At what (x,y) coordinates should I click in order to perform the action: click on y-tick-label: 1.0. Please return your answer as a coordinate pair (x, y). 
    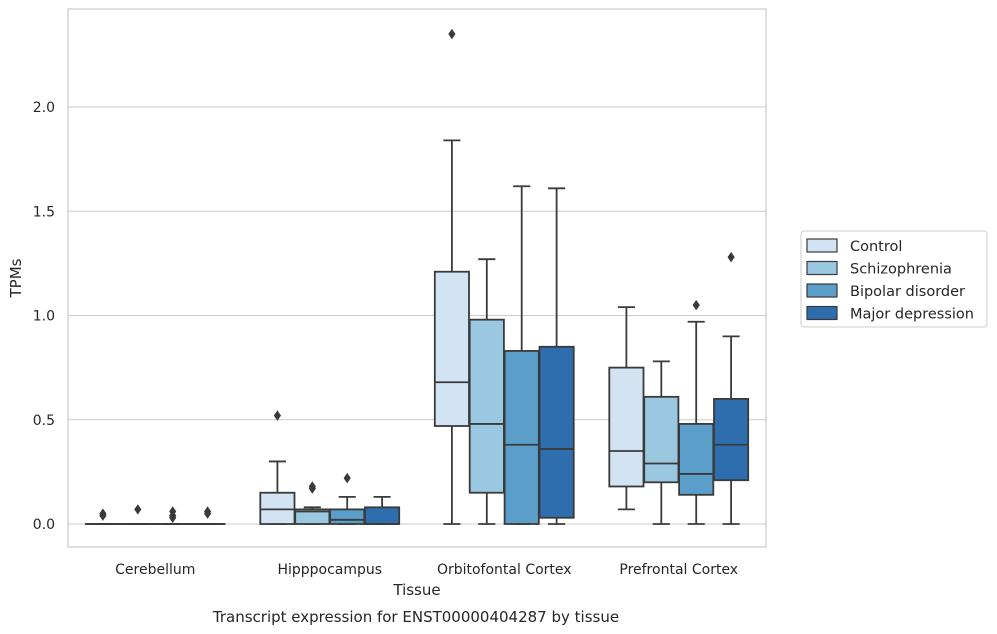
    Looking at the image, I should click on (44, 317).